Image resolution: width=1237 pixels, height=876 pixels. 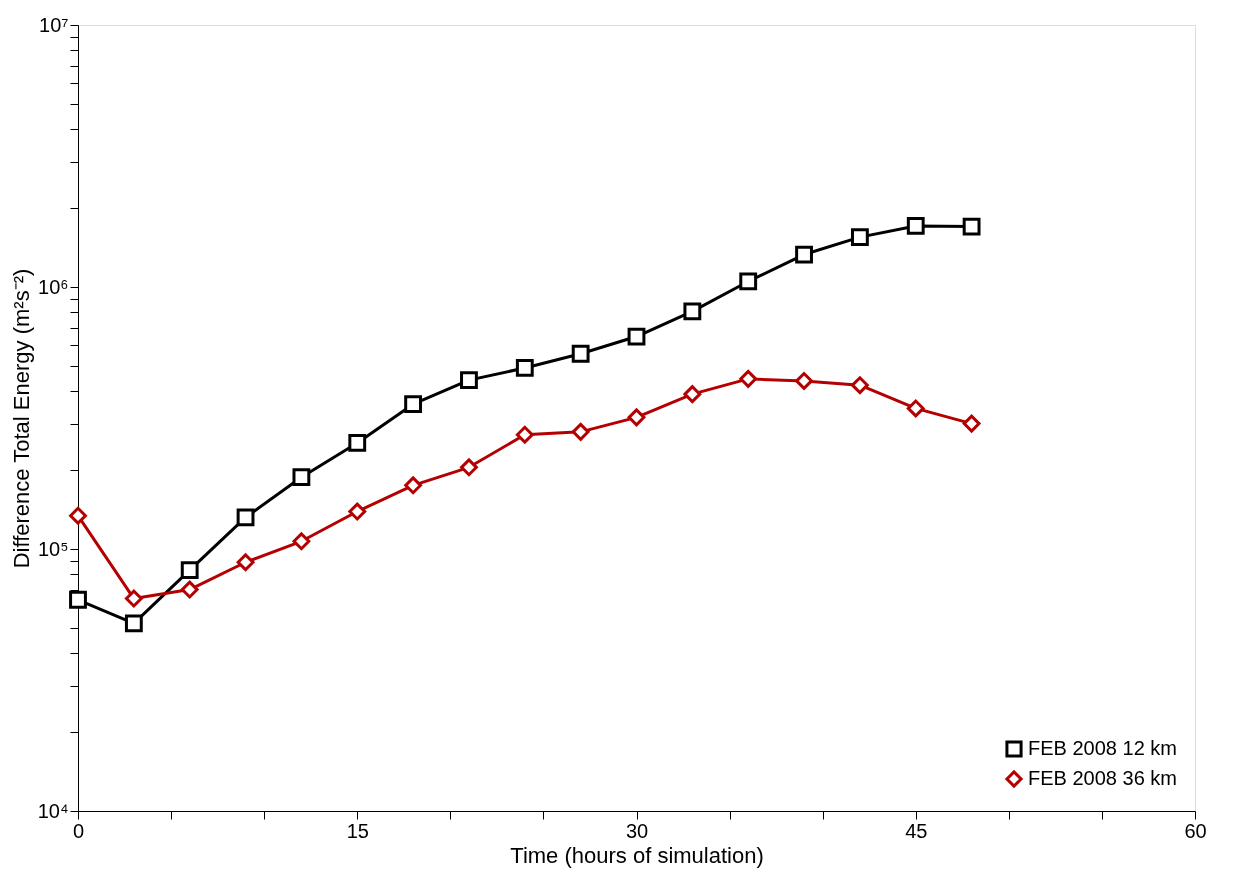 I want to click on x-tick-label: 0, so click(x=78, y=830).